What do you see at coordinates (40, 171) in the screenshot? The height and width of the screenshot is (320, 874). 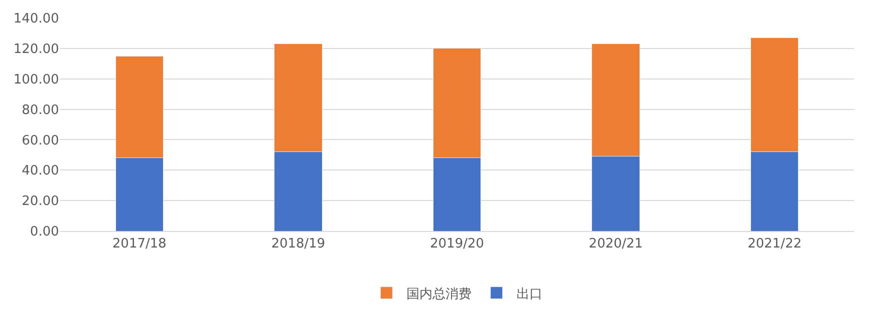 I see `y-tick-label: 40.00` at bounding box center [40, 171].